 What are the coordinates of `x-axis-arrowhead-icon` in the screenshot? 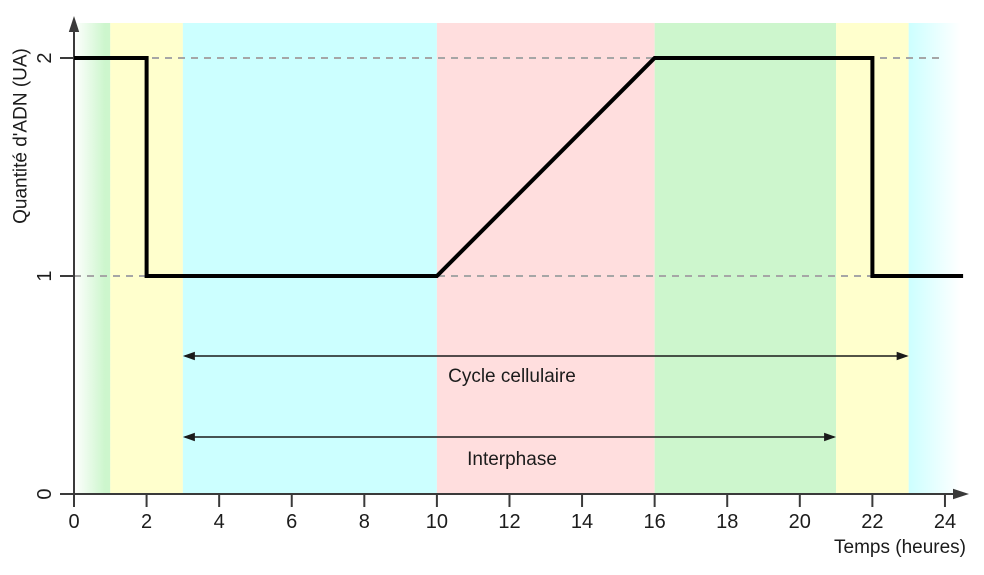 It's located at (961, 494).